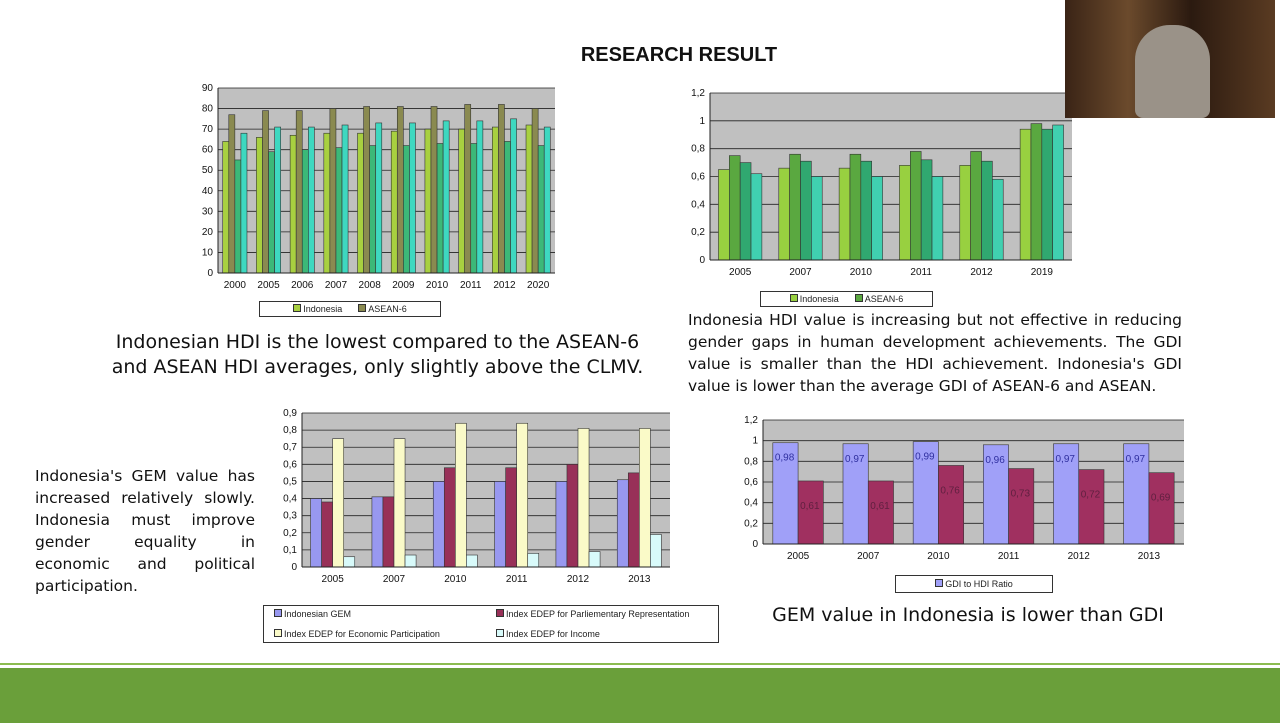  I want to click on y-tick-label: 0,1, so click(290, 550).